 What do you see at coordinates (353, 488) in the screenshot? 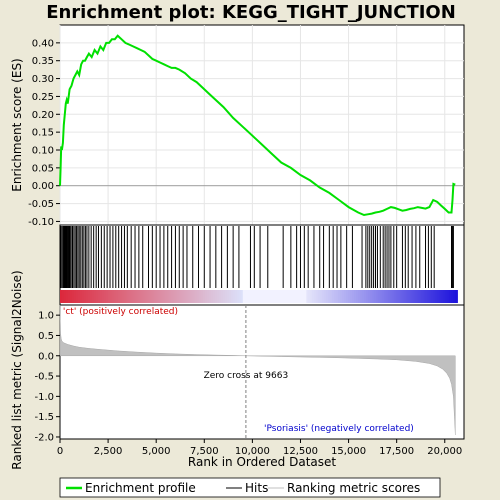
I see `legend-metric-label: Ranking metric scores` at bounding box center [353, 488].